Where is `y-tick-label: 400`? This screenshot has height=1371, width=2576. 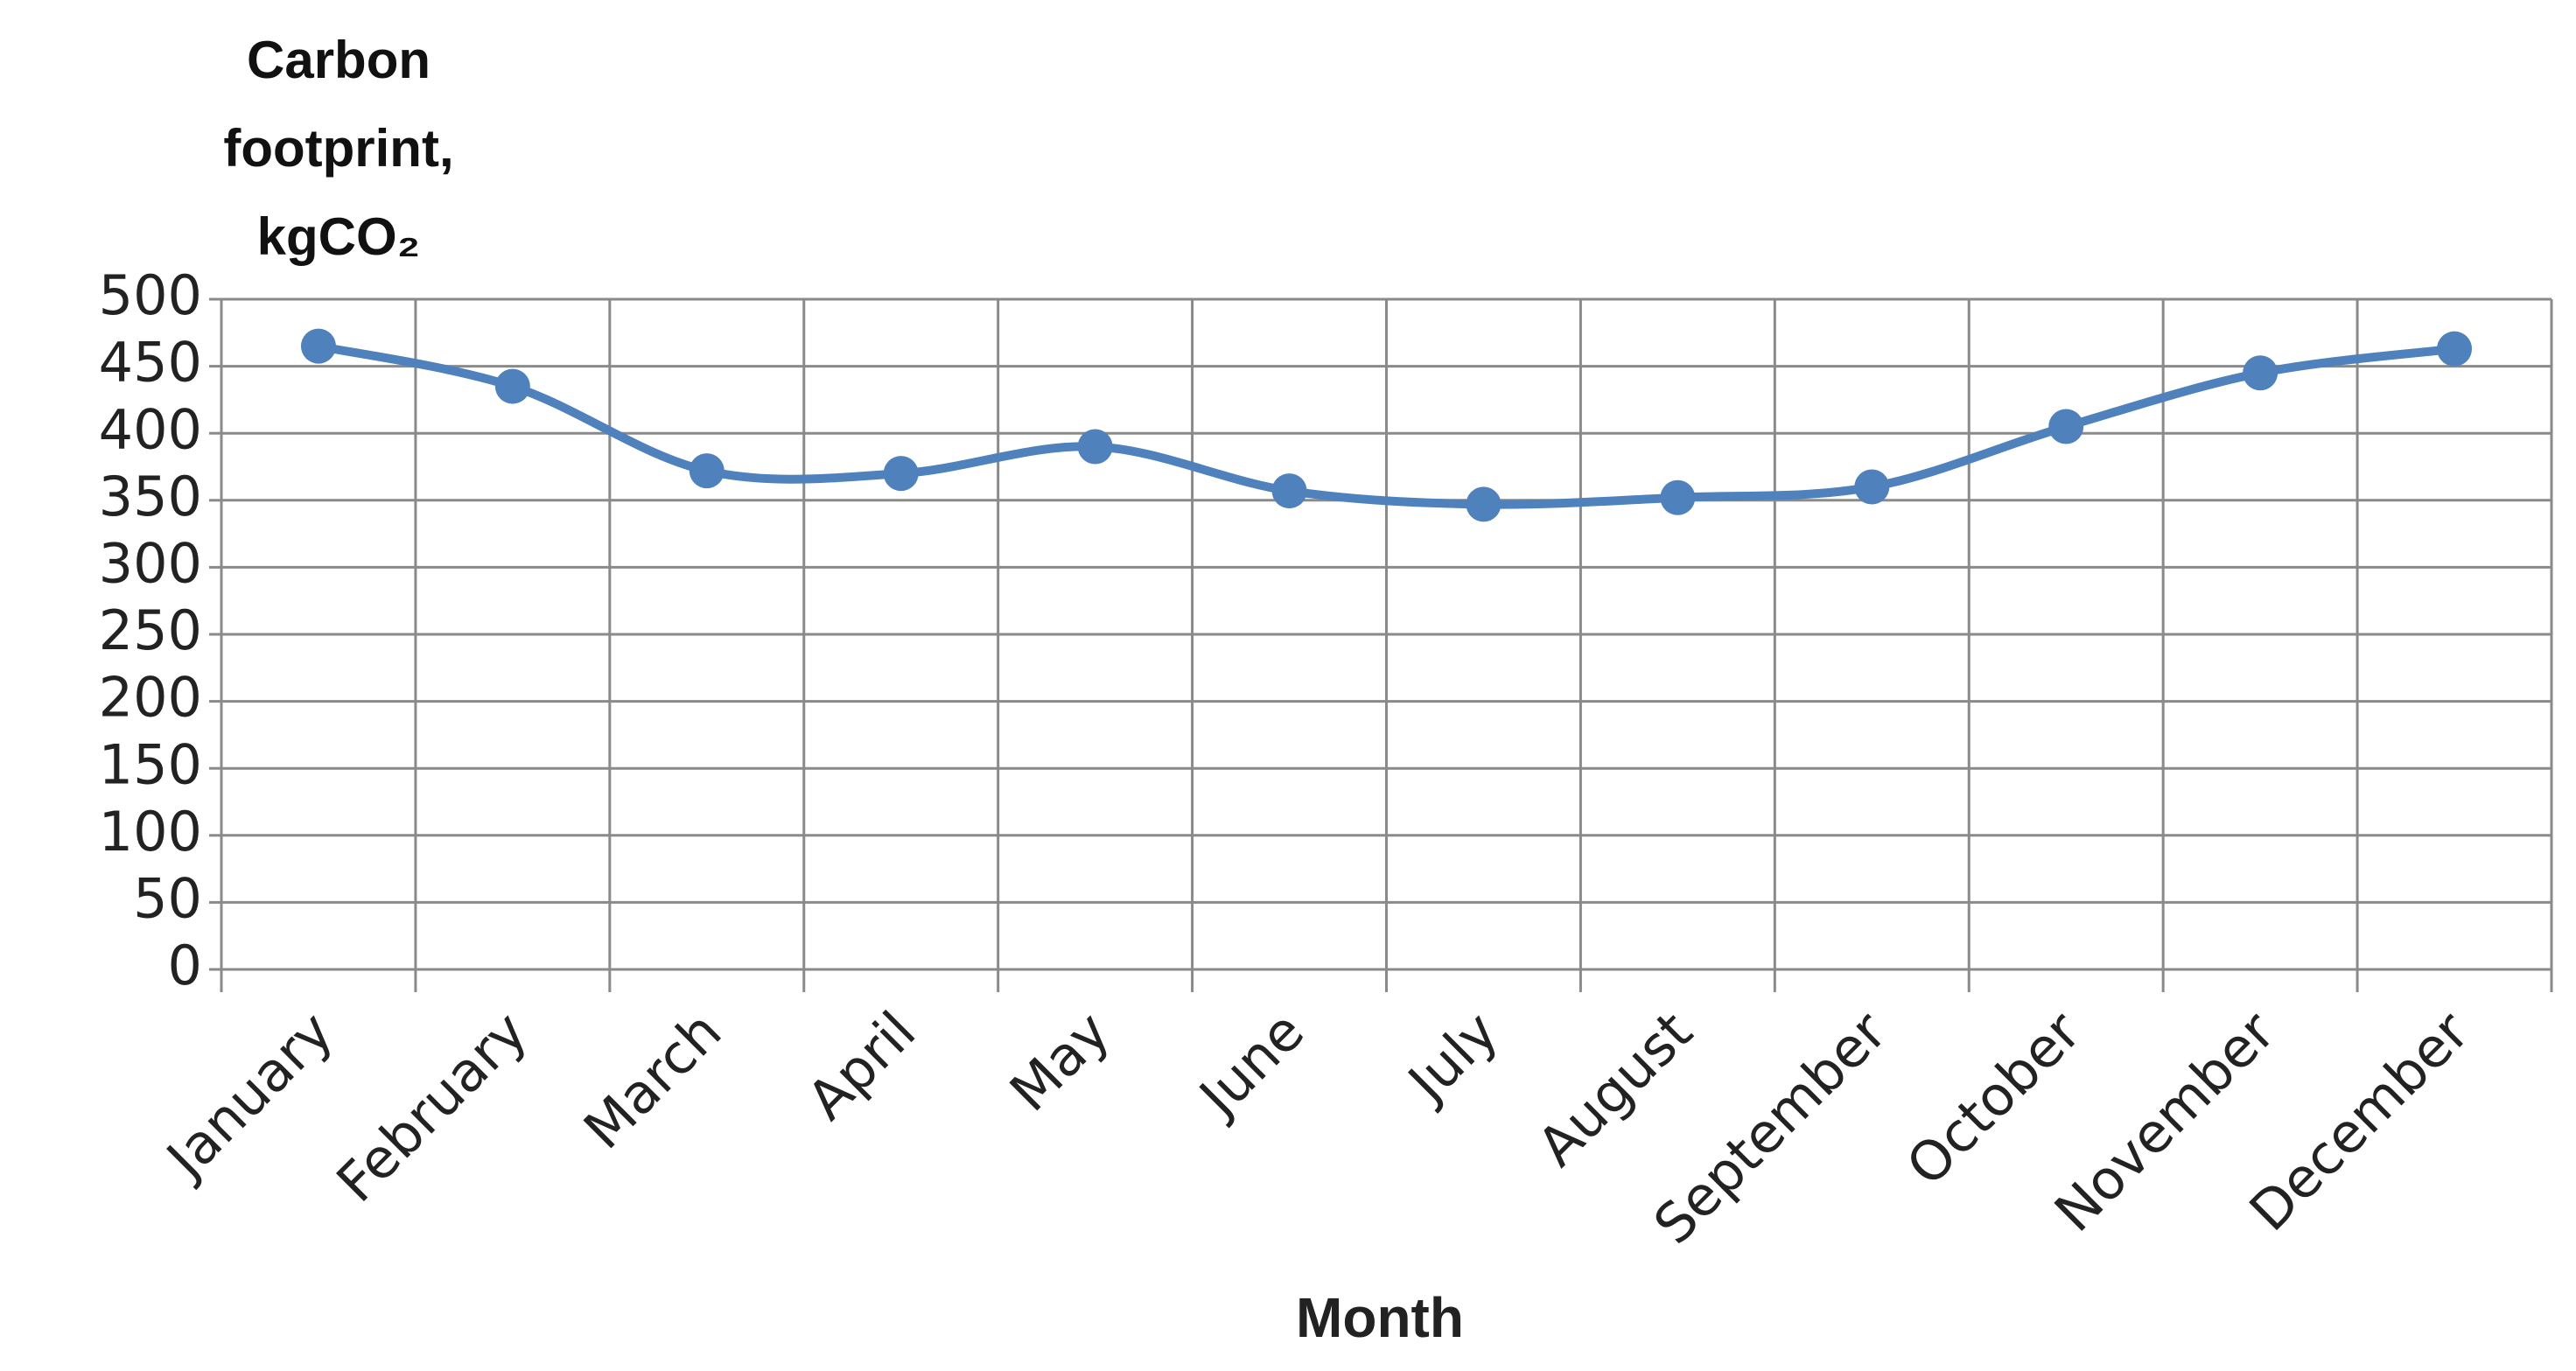 y-tick-label: 400 is located at coordinates (150, 429).